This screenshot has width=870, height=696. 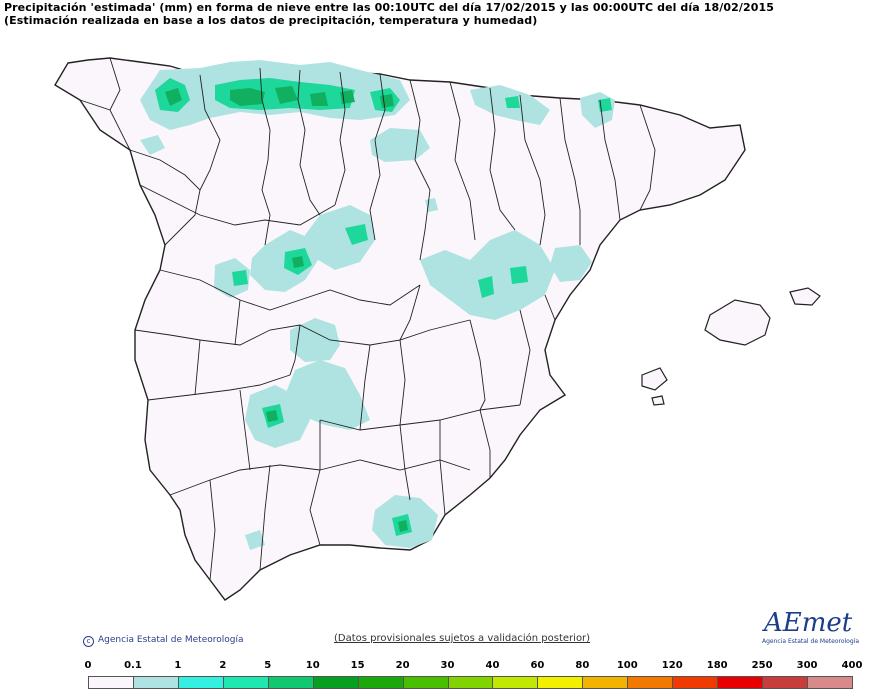 I want to click on island-menorca, so click(x=805, y=296).